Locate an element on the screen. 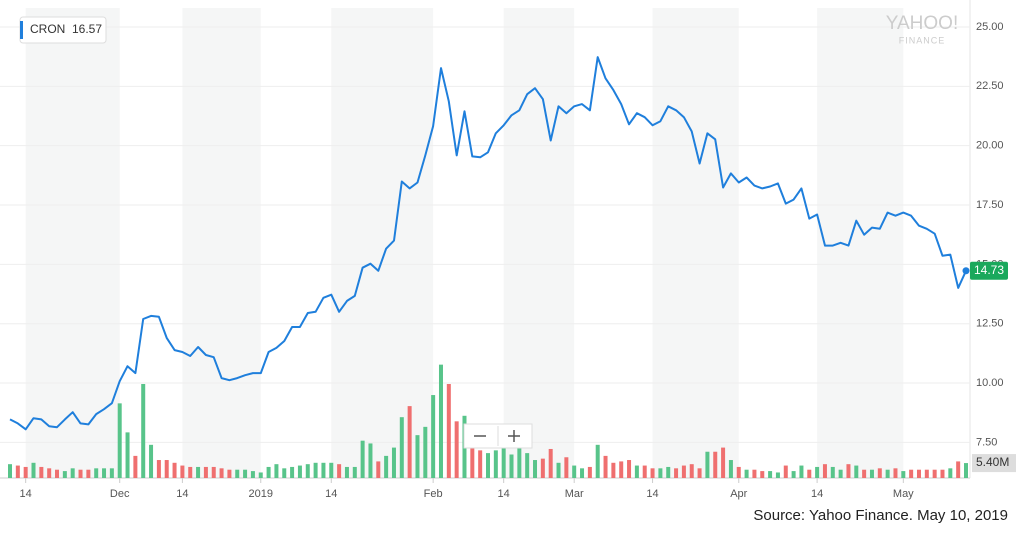 The height and width of the screenshot is (537, 1023). x-tick-label: Apr is located at coordinates (738, 494).